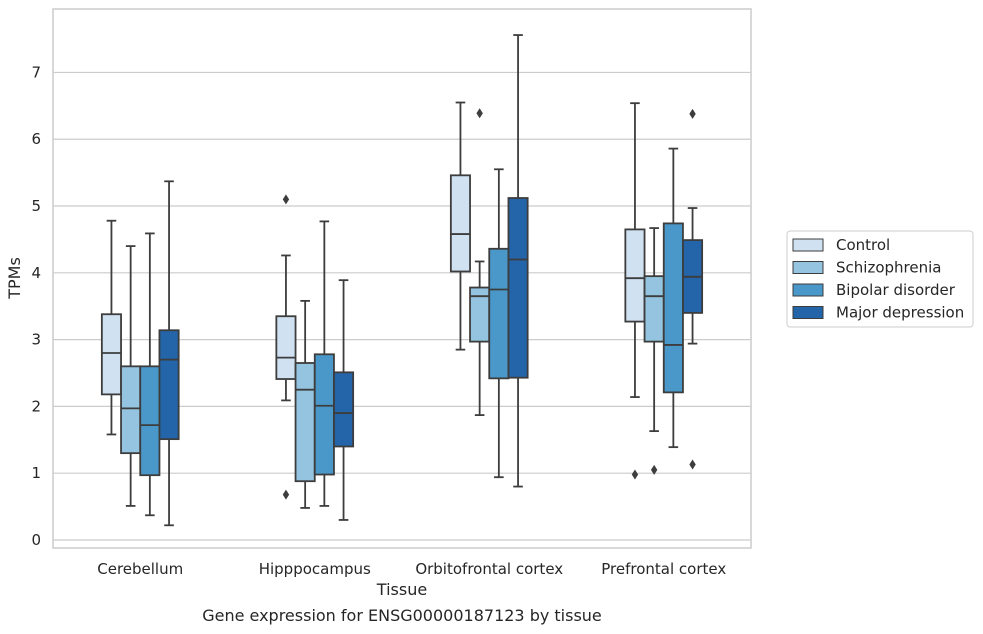  I want to click on x-tick-label: Prefrontal cortex, so click(663, 569).